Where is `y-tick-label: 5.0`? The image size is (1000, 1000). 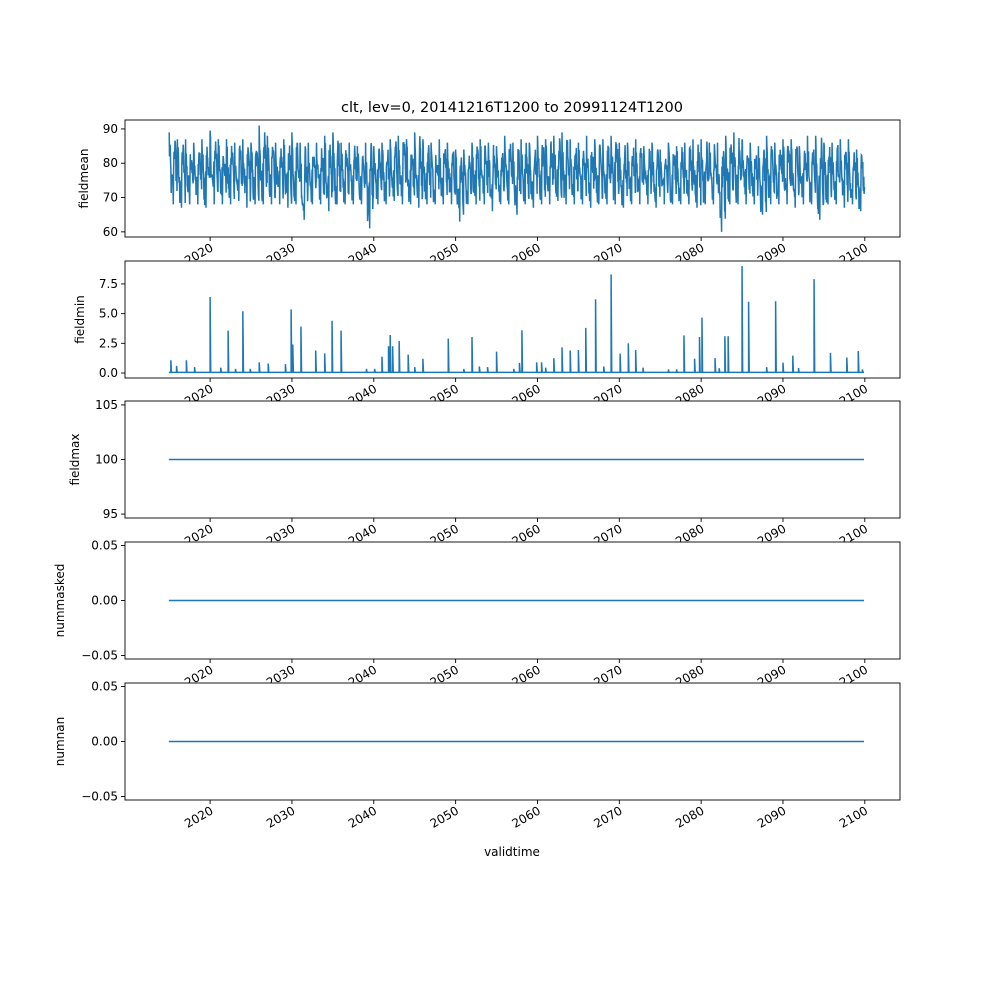 y-tick-label: 5.0 is located at coordinates (108, 314).